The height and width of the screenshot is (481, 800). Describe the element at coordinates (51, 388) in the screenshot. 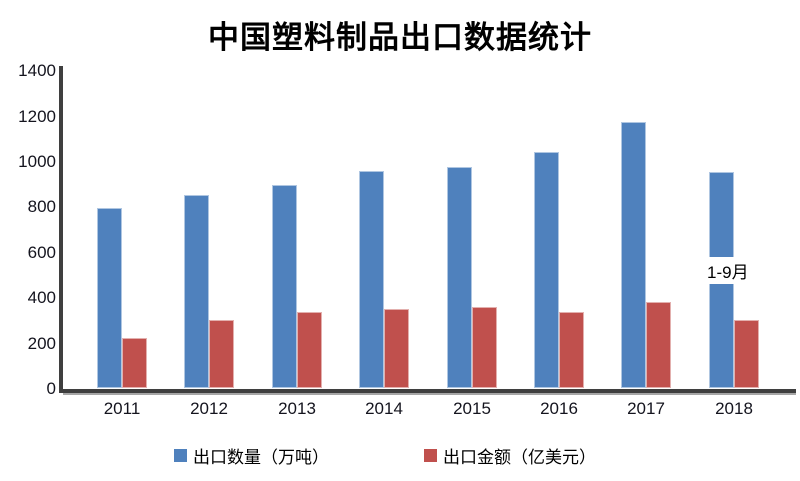

I see `y-axis-tick-label-0: 0` at that location.